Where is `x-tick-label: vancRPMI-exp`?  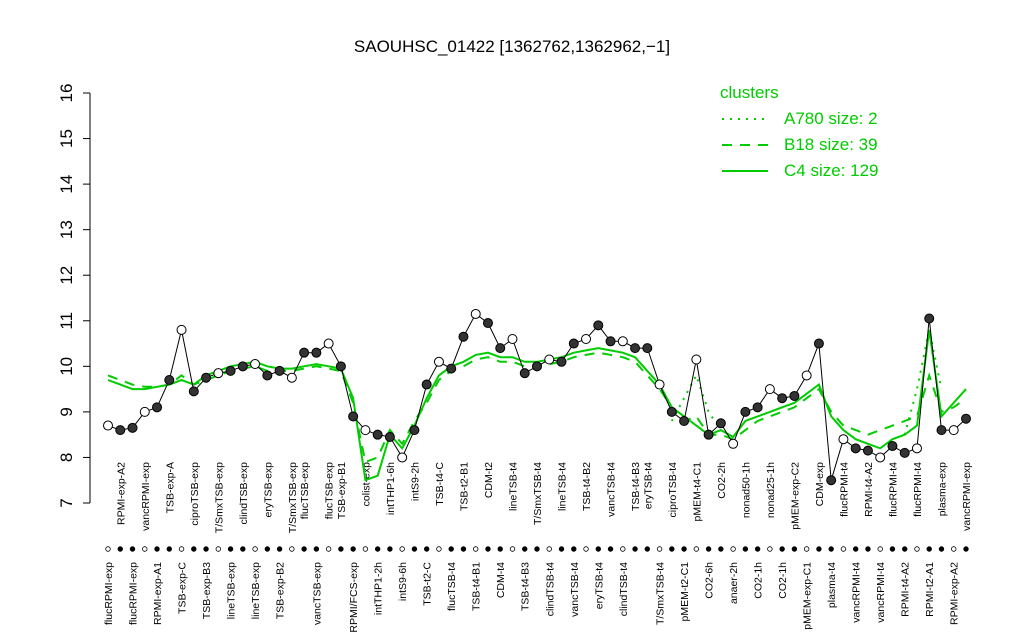
x-tick-label: vancRPMI-exp is located at coordinates (146, 496).